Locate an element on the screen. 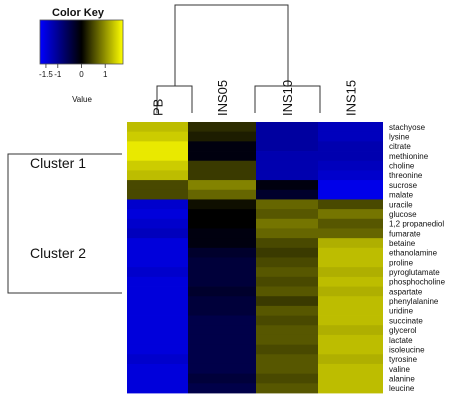 This screenshot has height=400, width=474. row-label: 1,2 propanediol is located at coordinates (416, 224).